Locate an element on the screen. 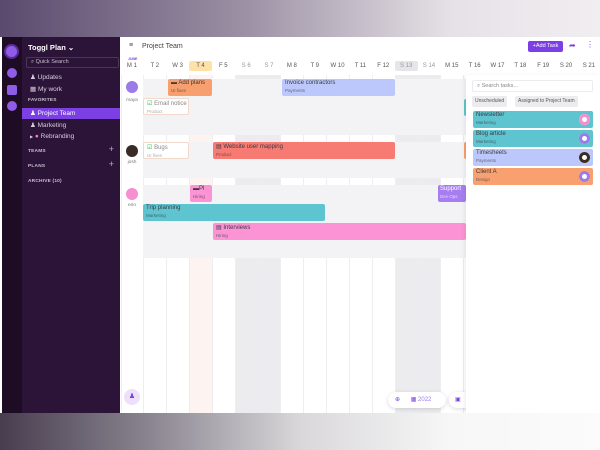  avatar-josh is located at coordinates (132, 151).